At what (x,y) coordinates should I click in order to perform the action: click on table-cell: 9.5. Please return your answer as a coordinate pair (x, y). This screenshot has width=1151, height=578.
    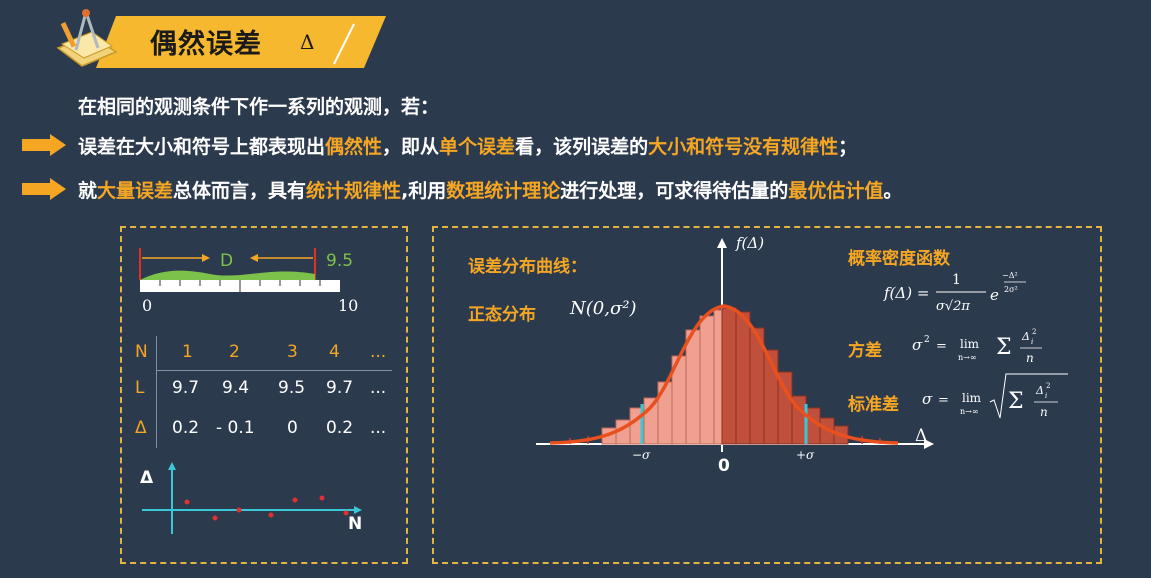
    Looking at the image, I should click on (292, 388).